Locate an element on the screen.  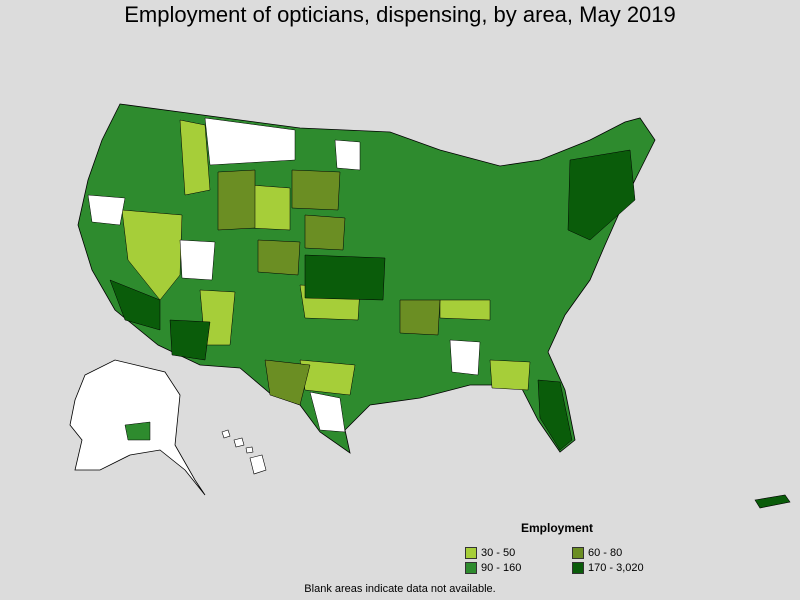
legend-item-60-80: 60 - 80 is located at coordinates (597, 553).